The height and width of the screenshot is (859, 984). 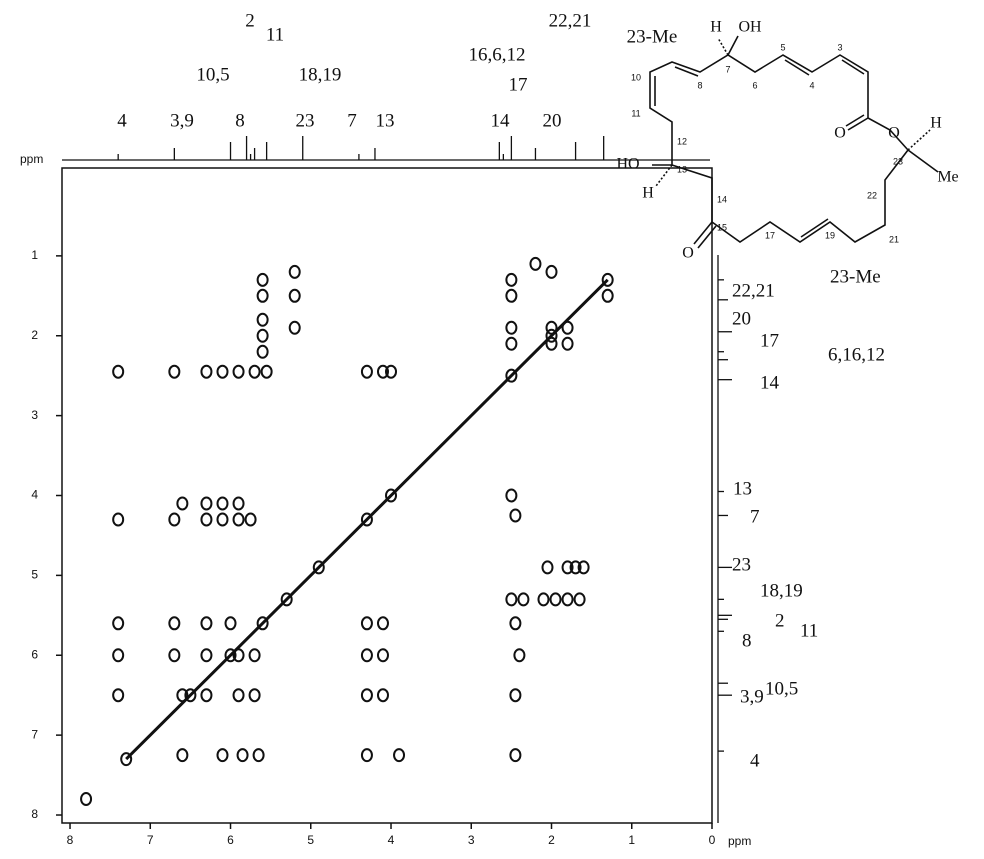 What do you see at coordinates (385, 120) in the screenshot?
I see `top-peak-label: 13` at bounding box center [385, 120].